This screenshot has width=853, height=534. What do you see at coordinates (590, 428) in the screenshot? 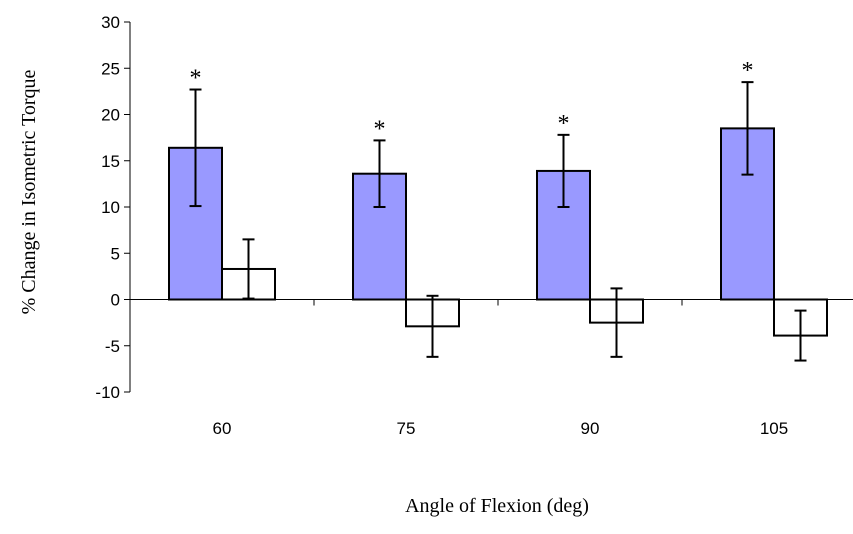
I see `x-tick-label: 90` at bounding box center [590, 428].